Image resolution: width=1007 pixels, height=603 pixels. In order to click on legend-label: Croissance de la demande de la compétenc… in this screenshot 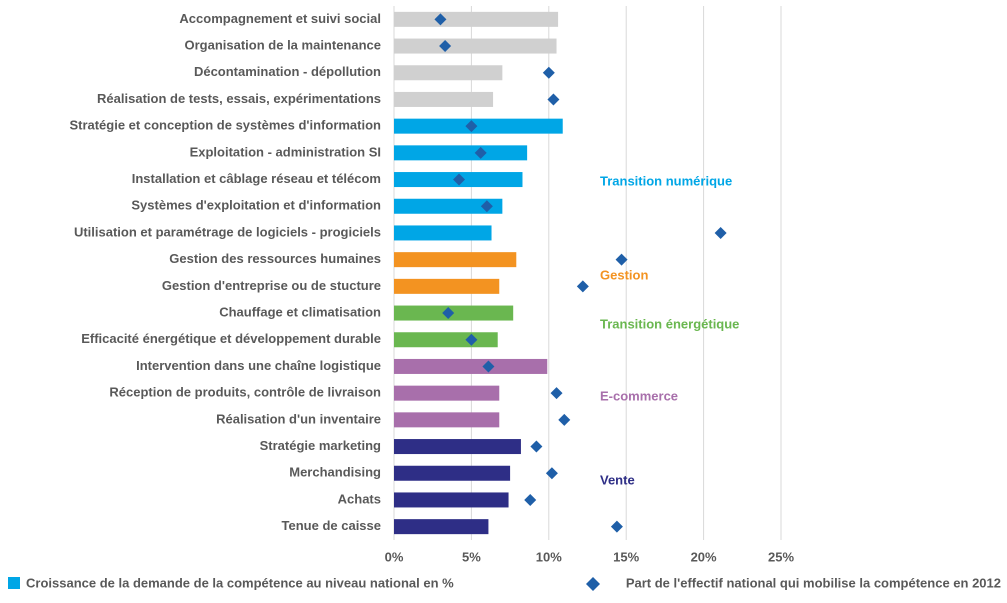, I will do `click(240, 582)`.